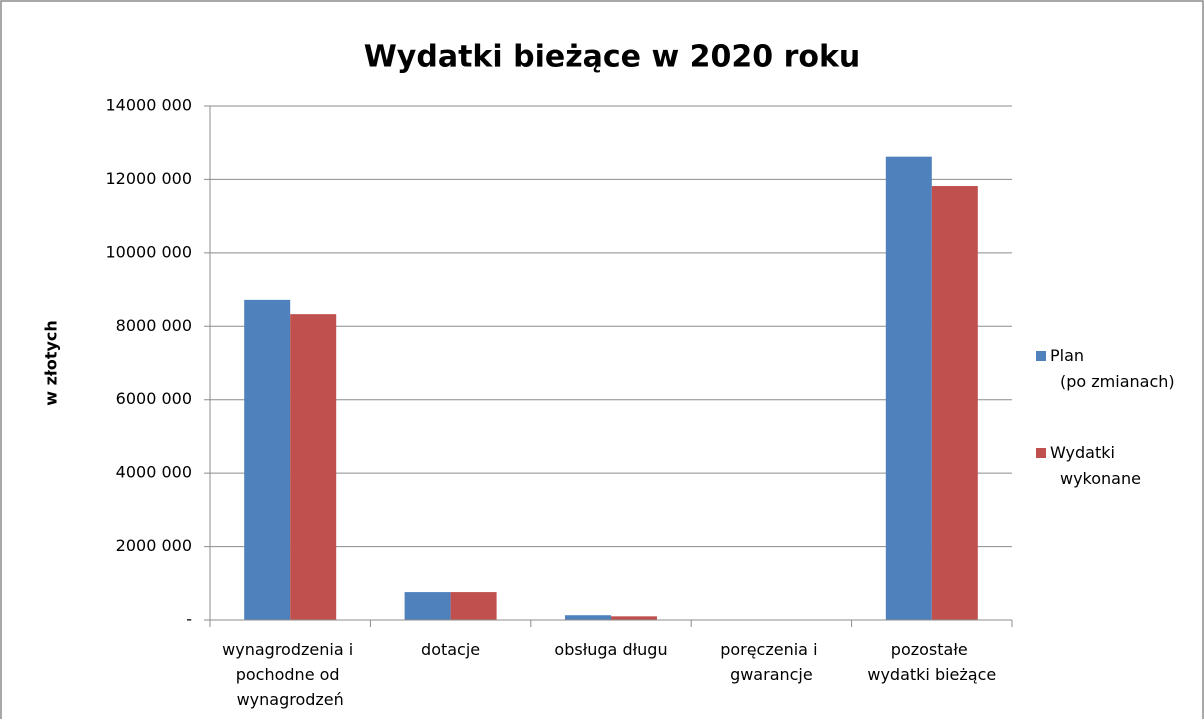 This screenshot has width=1204, height=719. Describe the element at coordinates (154, 545) in the screenshot. I see `y-tick-label: 2000 000` at that location.